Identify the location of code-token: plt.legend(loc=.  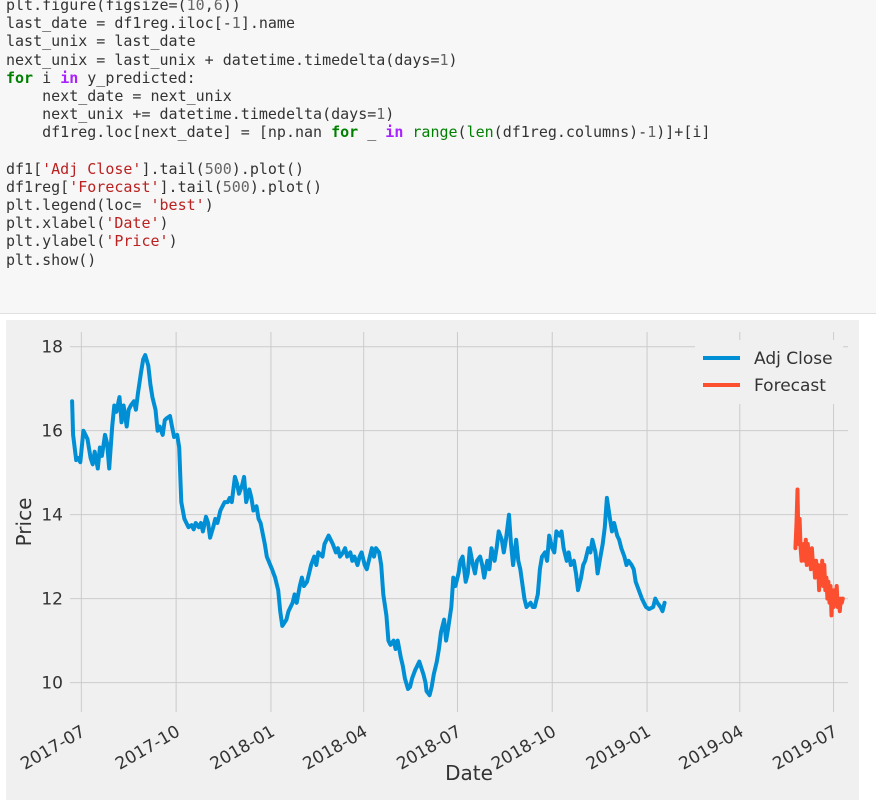
(78, 205).